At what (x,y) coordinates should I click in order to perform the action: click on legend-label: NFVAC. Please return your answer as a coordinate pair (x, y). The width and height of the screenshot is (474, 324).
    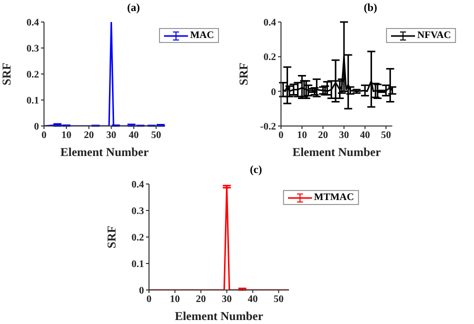
    Looking at the image, I should click on (434, 35).